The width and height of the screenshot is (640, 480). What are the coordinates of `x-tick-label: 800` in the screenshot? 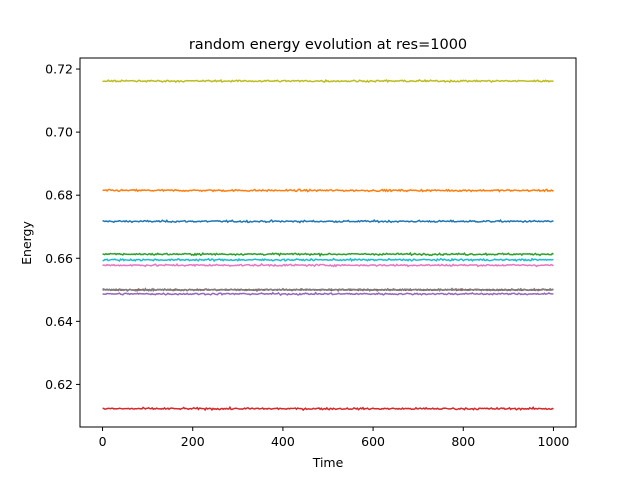 It's located at (463, 441).